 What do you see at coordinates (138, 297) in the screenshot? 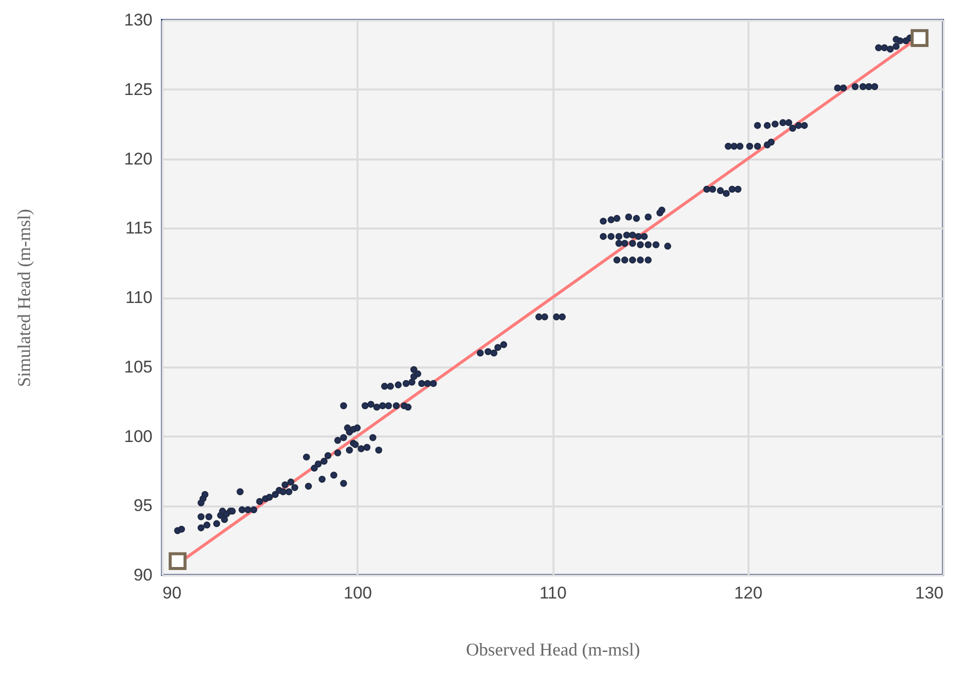
I see `y-tick-label: 110` at bounding box center [138, 297].